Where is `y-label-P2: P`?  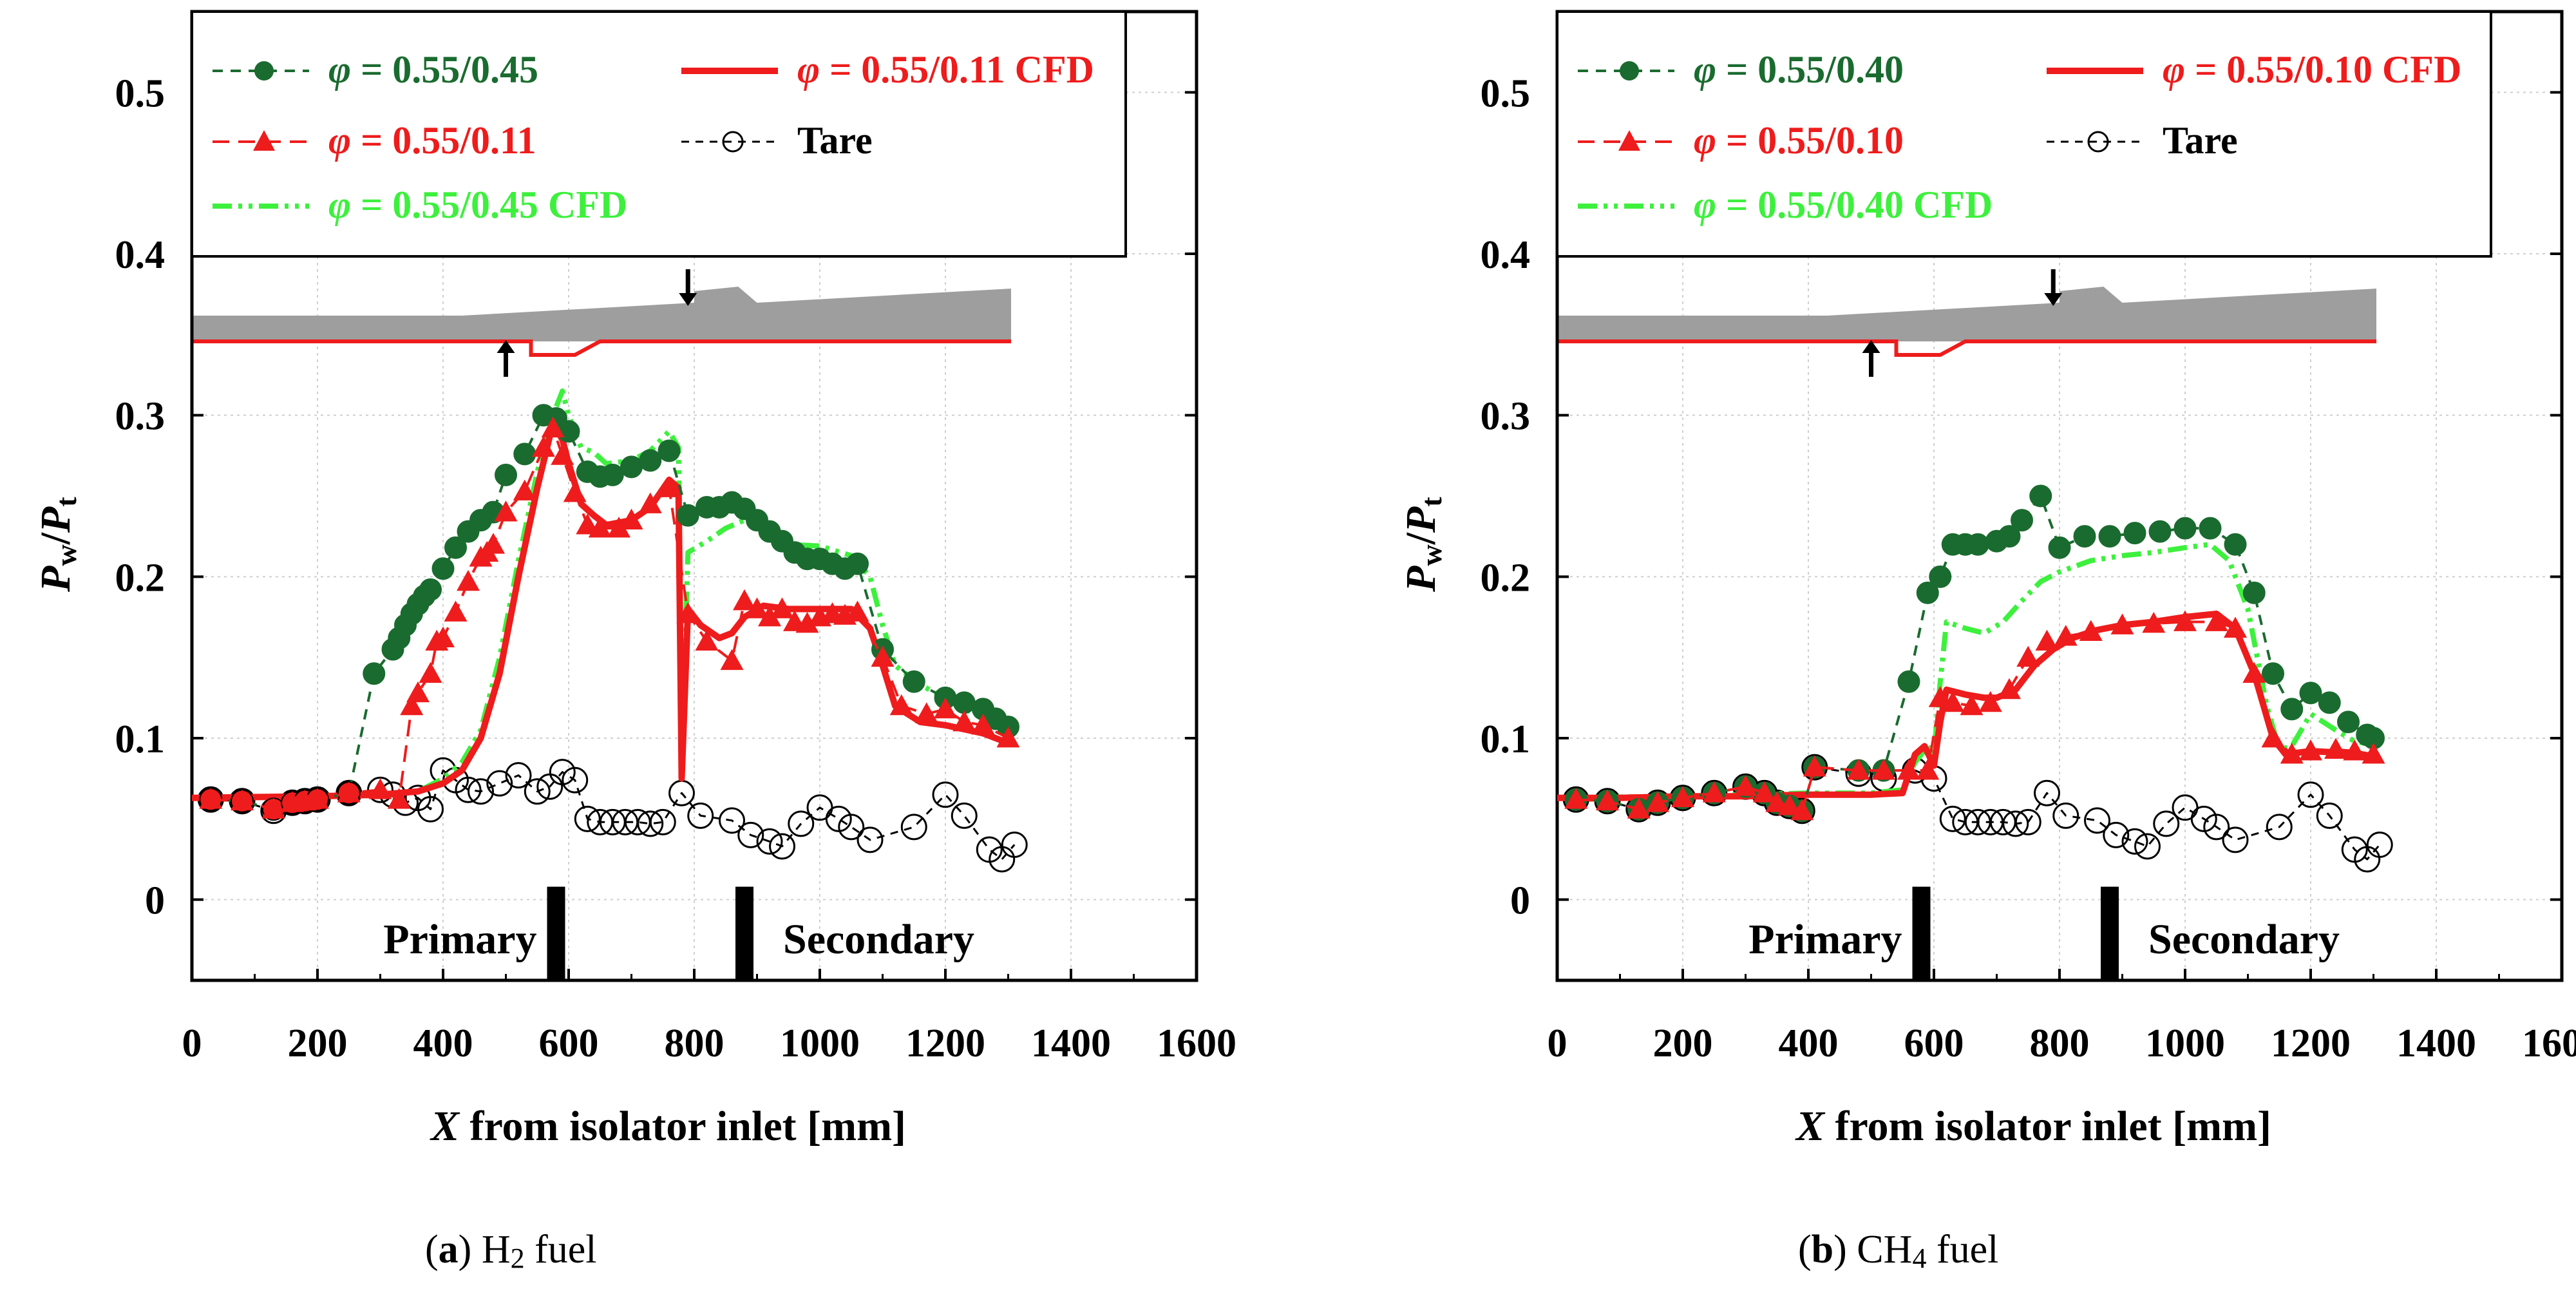 y-label-P2: P is located at coordinates (56, 519).